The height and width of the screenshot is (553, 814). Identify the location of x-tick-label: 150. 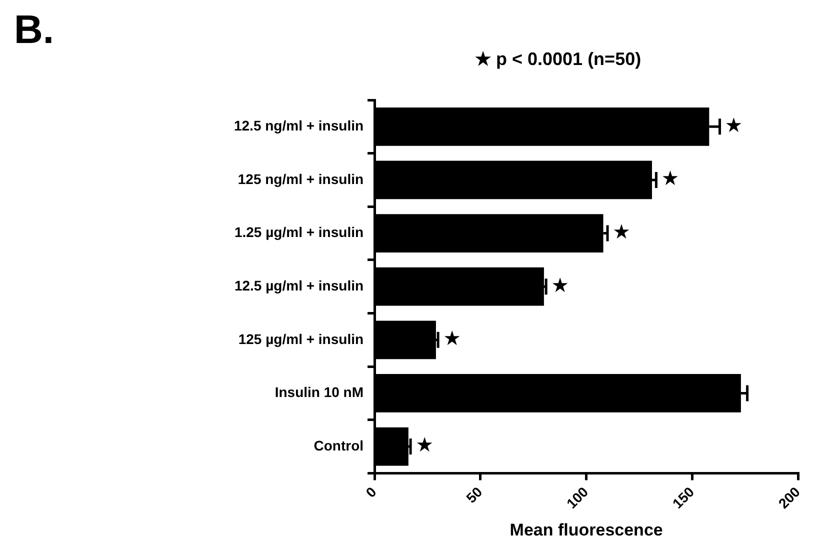
(683, 498).